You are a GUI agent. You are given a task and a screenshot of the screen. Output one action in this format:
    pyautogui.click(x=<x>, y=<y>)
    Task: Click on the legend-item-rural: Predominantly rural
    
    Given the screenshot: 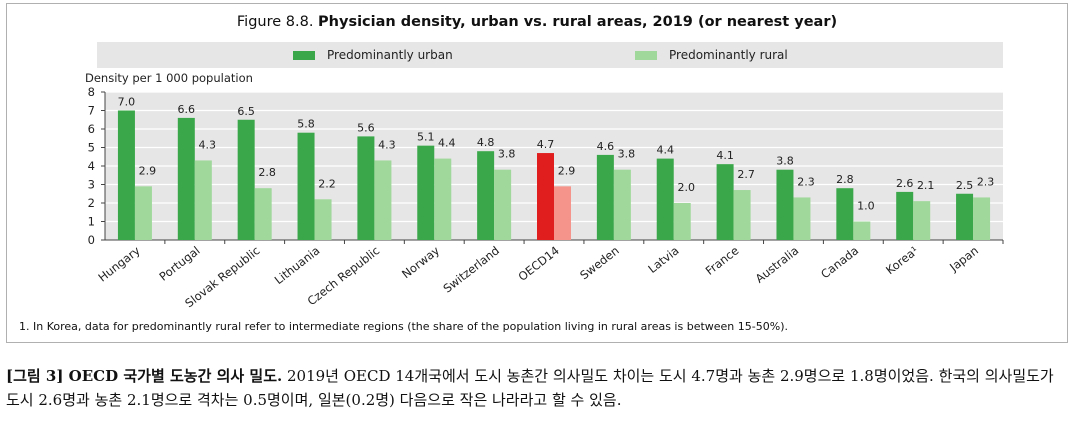 What is the action you would take?
    pyautogui.click(x=711, y=55)
    